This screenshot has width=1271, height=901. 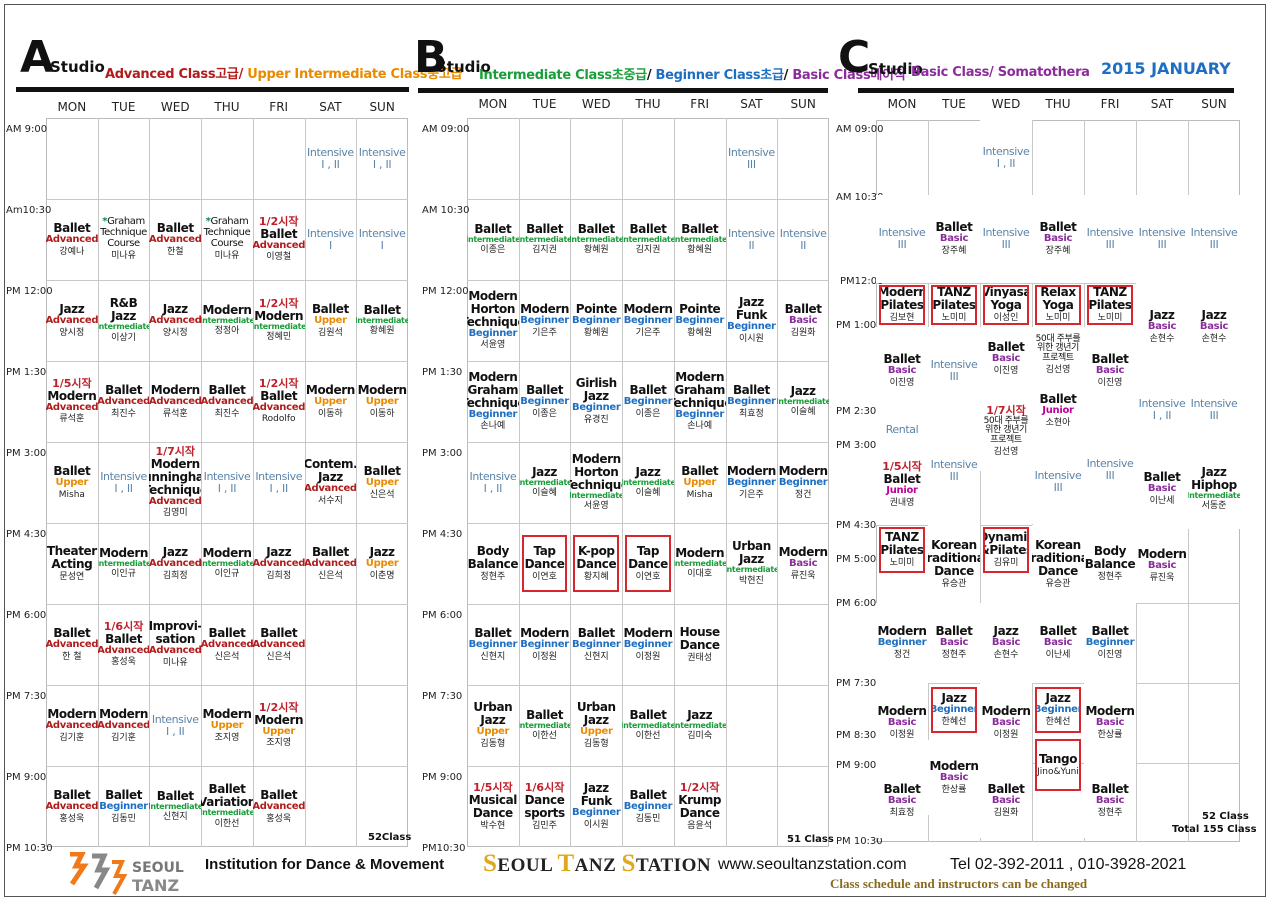 I want to click on class-cell: Body Balance 정현주, so click(x=493, y=563).